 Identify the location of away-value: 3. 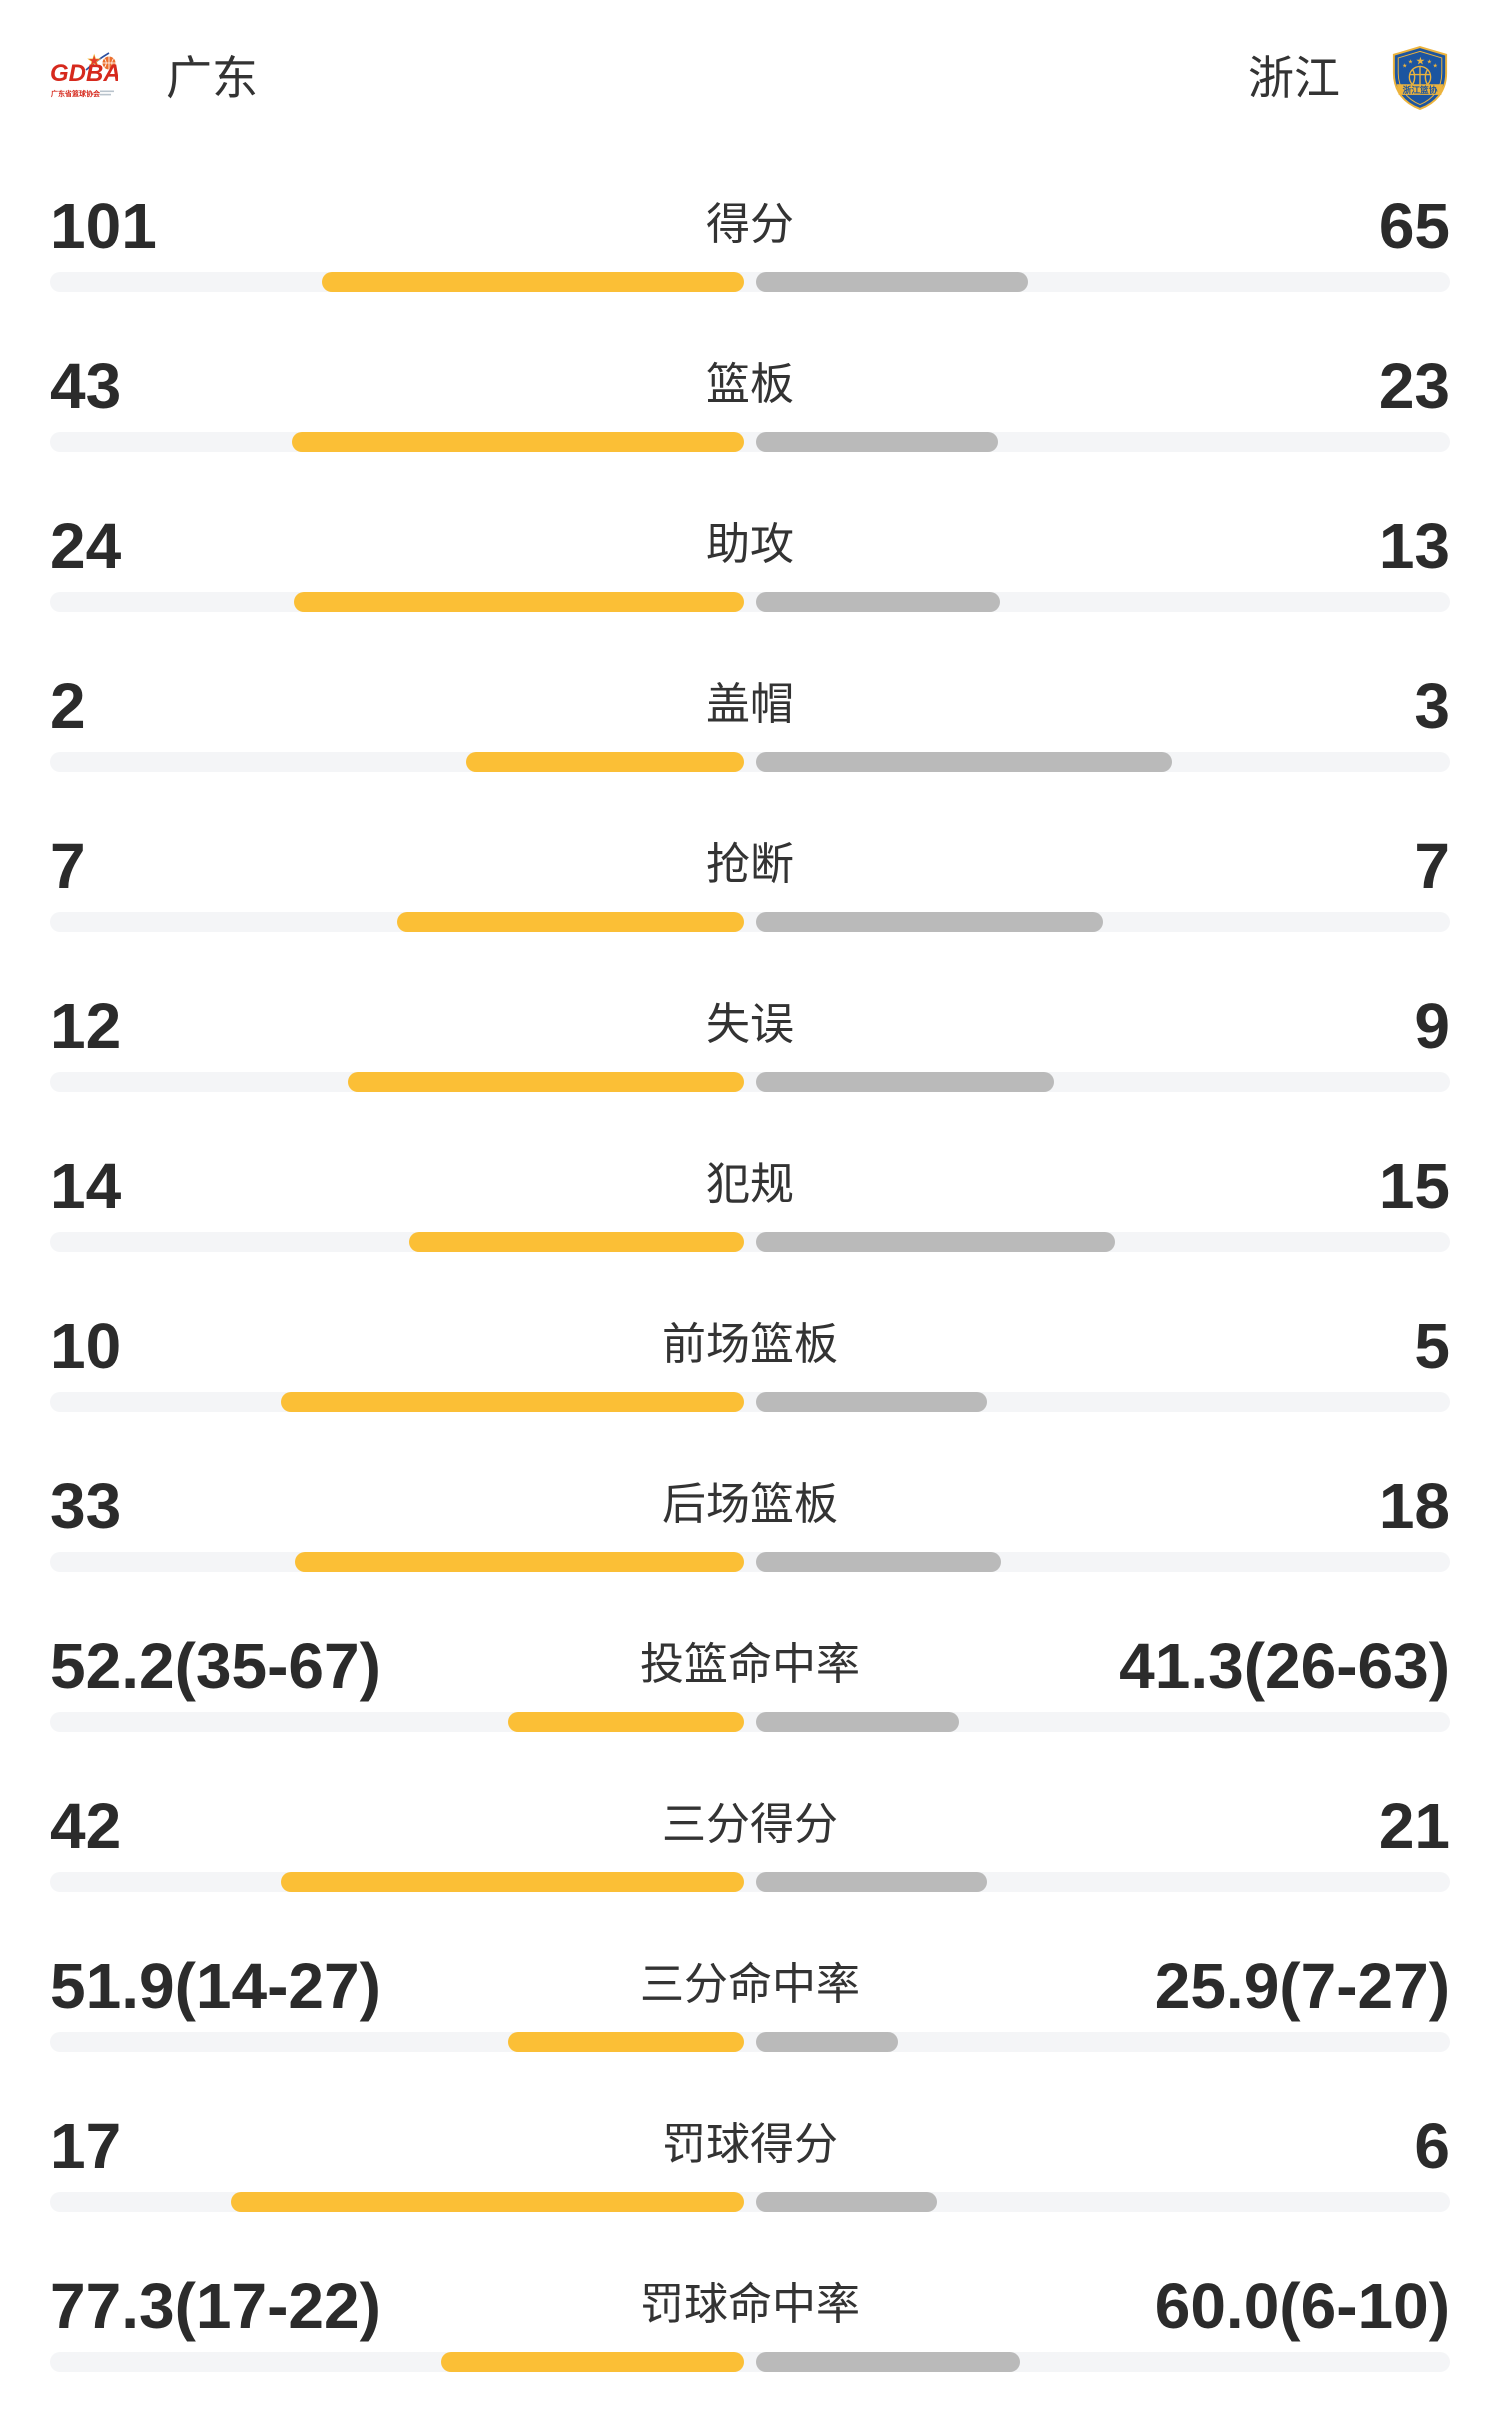
(1432, 706).